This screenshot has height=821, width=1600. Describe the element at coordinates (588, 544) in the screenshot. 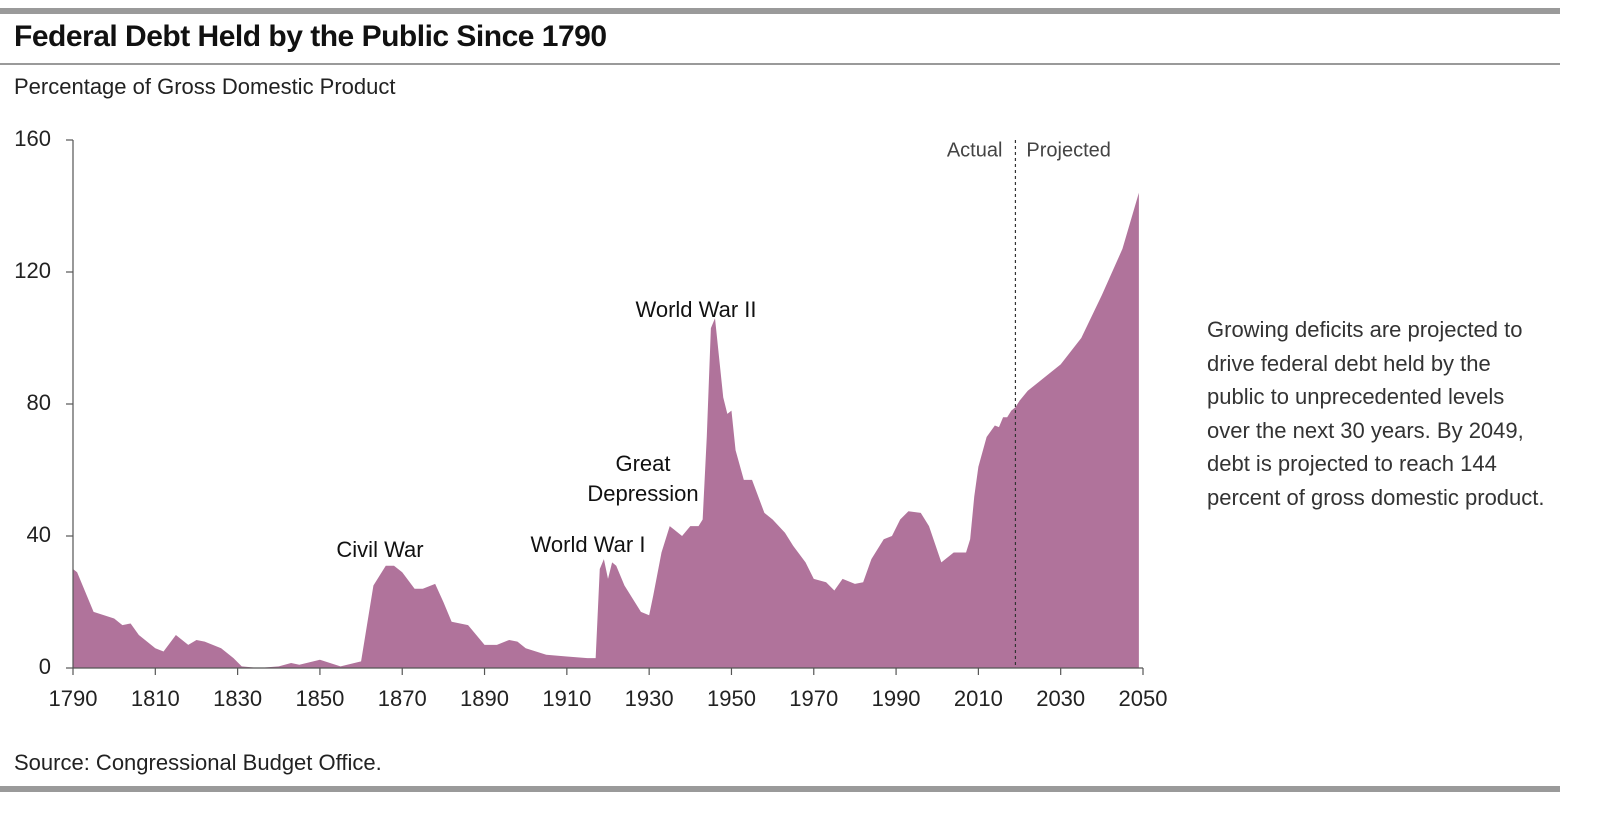

I see `annotation: World War I` at that location.